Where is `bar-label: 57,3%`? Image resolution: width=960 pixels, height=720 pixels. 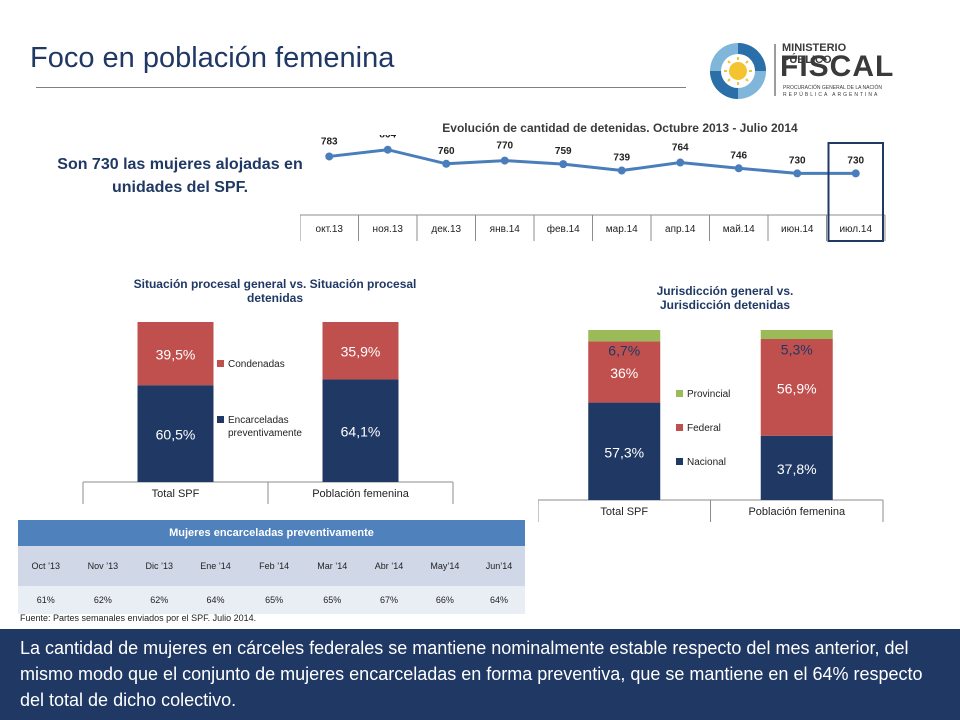
bar-label: 57,3% is located at coordinates (624, 452).